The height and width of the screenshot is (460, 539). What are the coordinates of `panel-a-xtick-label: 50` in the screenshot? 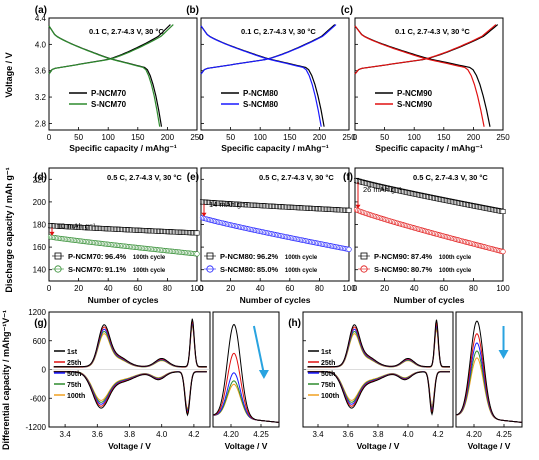 It's located at (78, 137).